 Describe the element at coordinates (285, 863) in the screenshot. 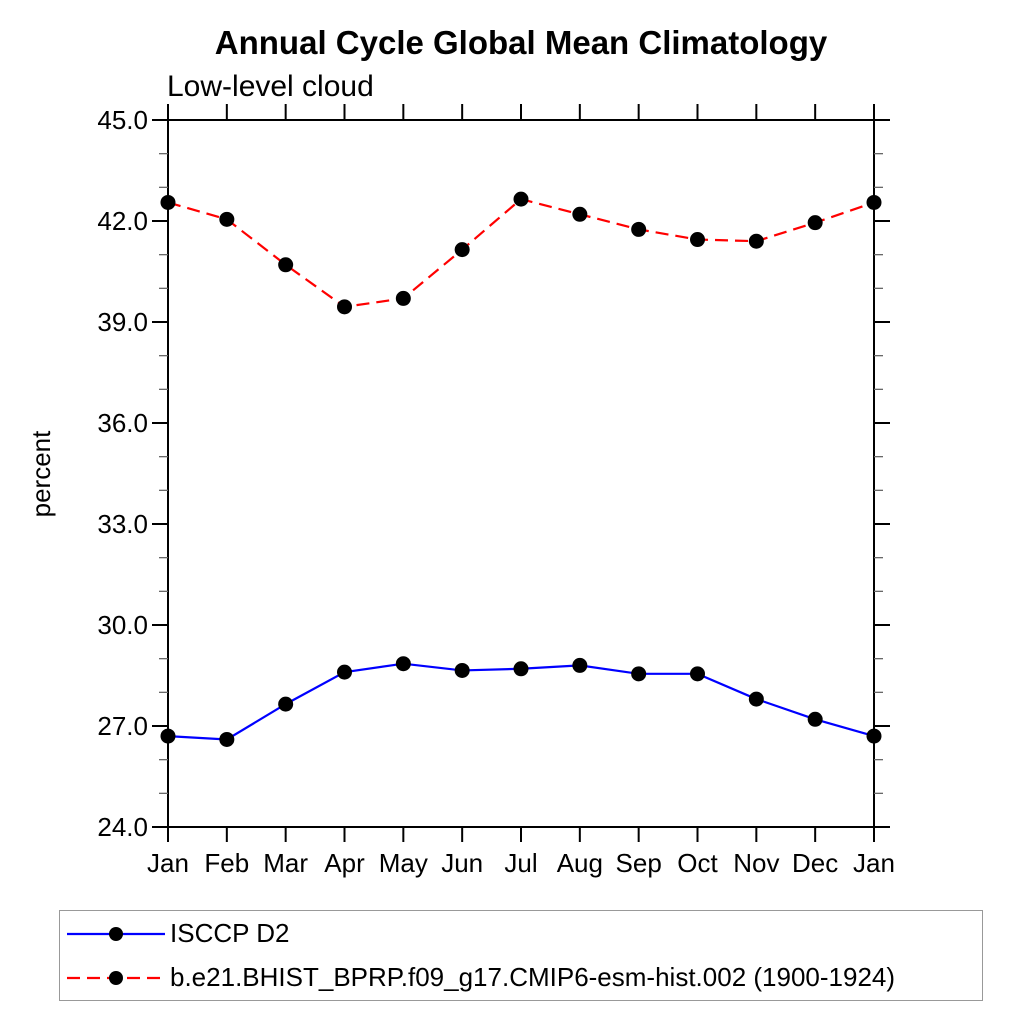

I see `x-tick-label: Mar` at that location.